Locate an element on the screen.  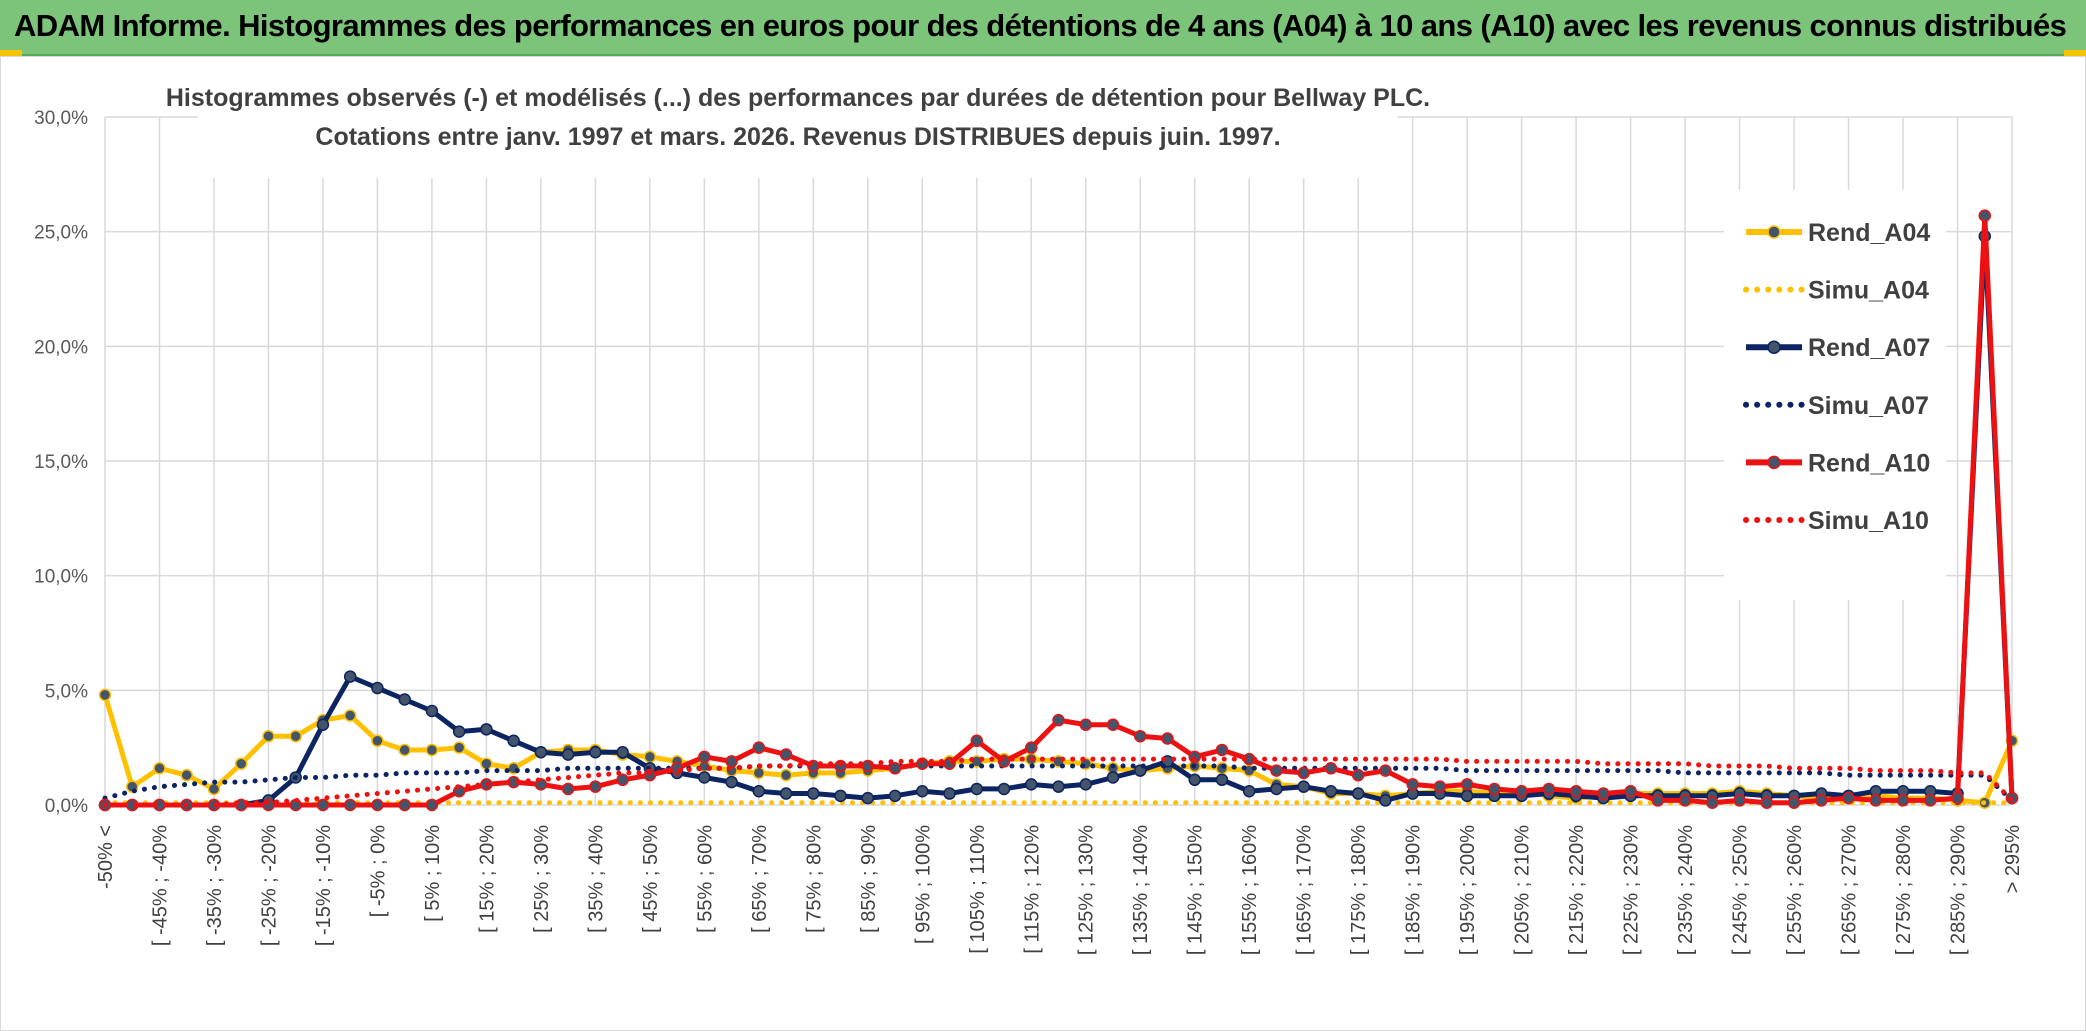
x-tick-label: [ 105% ; 110% is located at coordinates (978, 889).